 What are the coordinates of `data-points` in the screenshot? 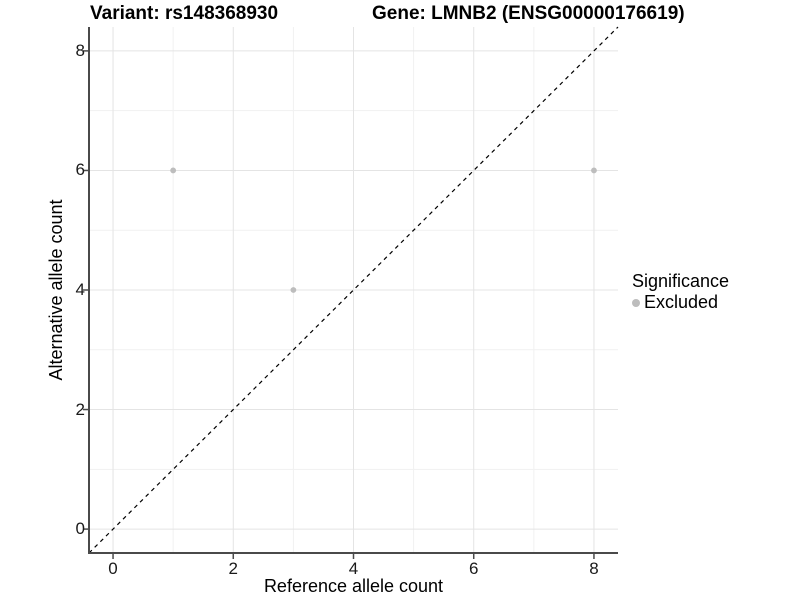 It's located at (383, 230).